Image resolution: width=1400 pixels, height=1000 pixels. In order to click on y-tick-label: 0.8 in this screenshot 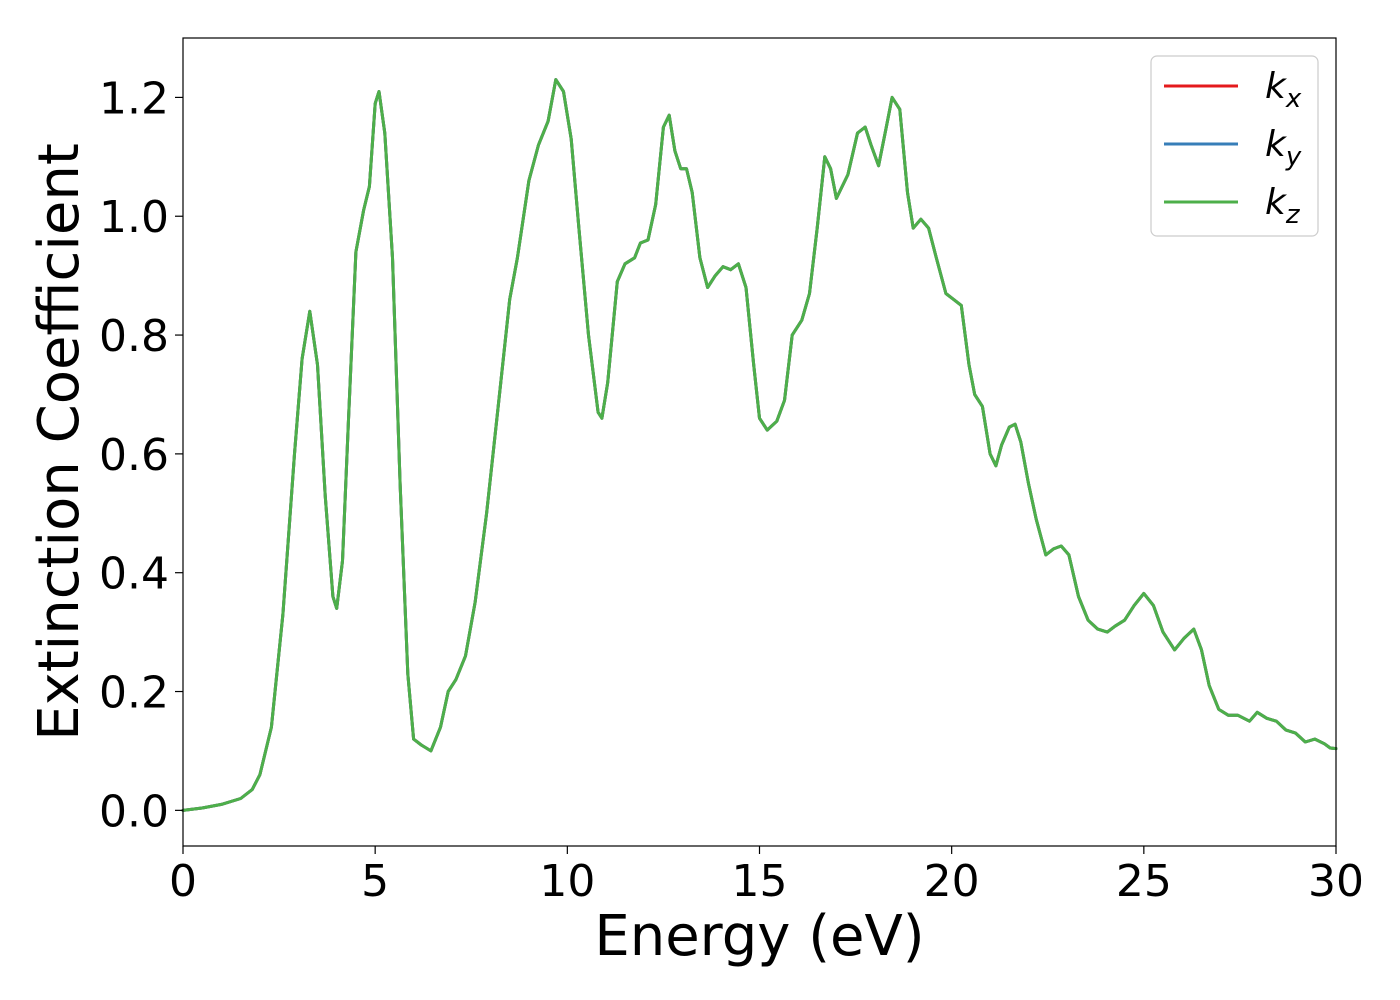, I will do `click(134, 336)`.